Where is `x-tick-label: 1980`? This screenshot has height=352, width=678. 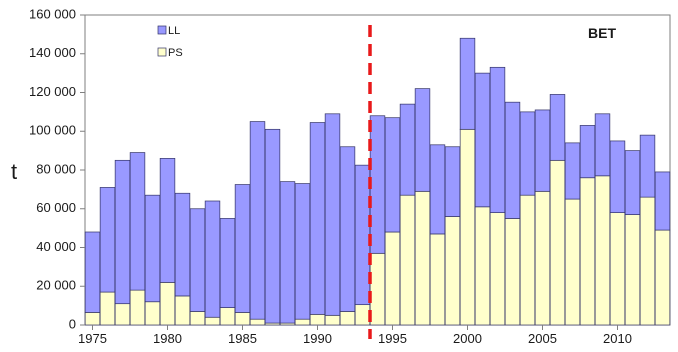 x-tick-label: 1980 is located at coordinates (167, 338).